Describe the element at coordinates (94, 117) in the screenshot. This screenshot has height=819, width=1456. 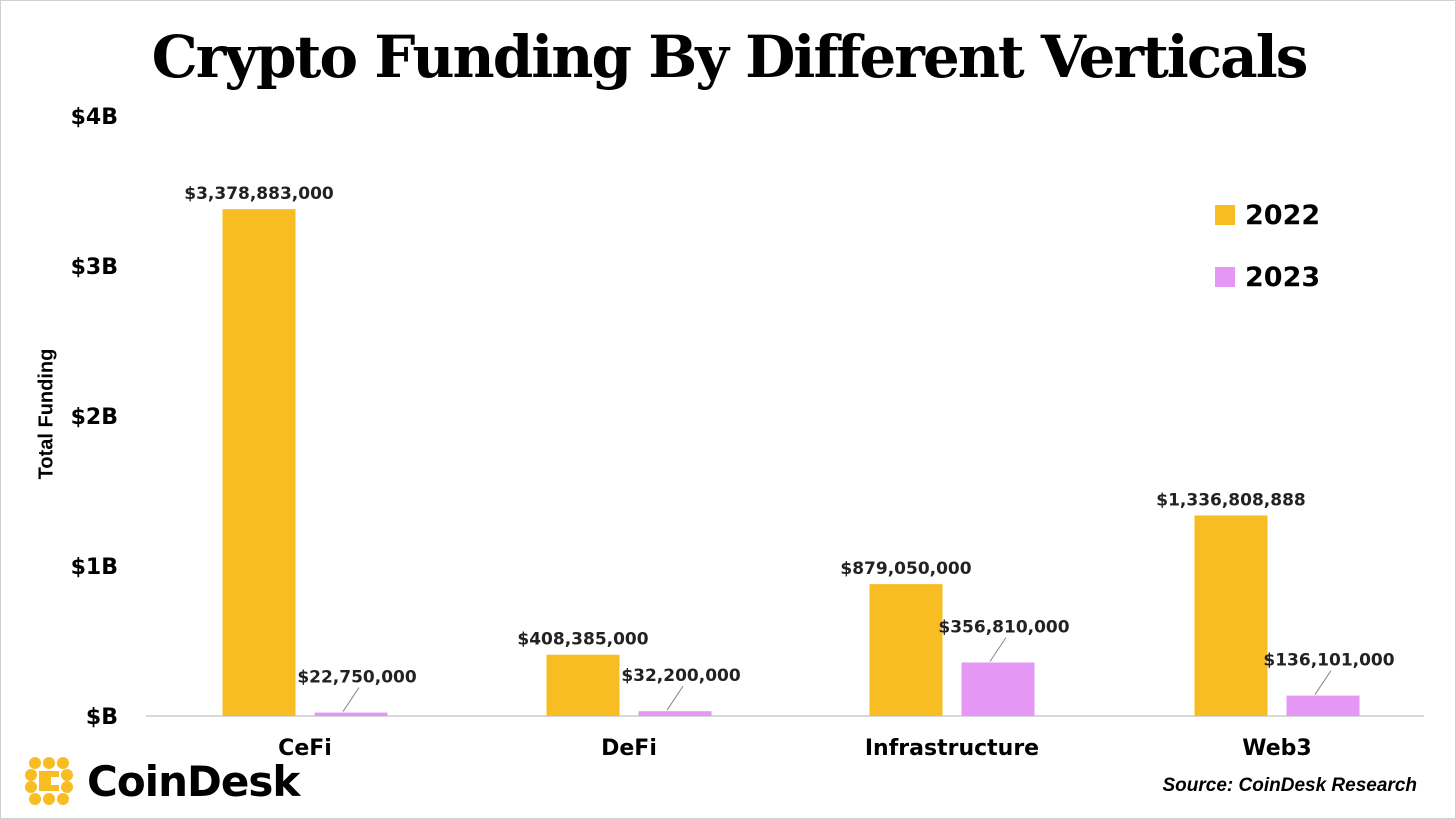
I see `y-tick-label: $4B` at that location.